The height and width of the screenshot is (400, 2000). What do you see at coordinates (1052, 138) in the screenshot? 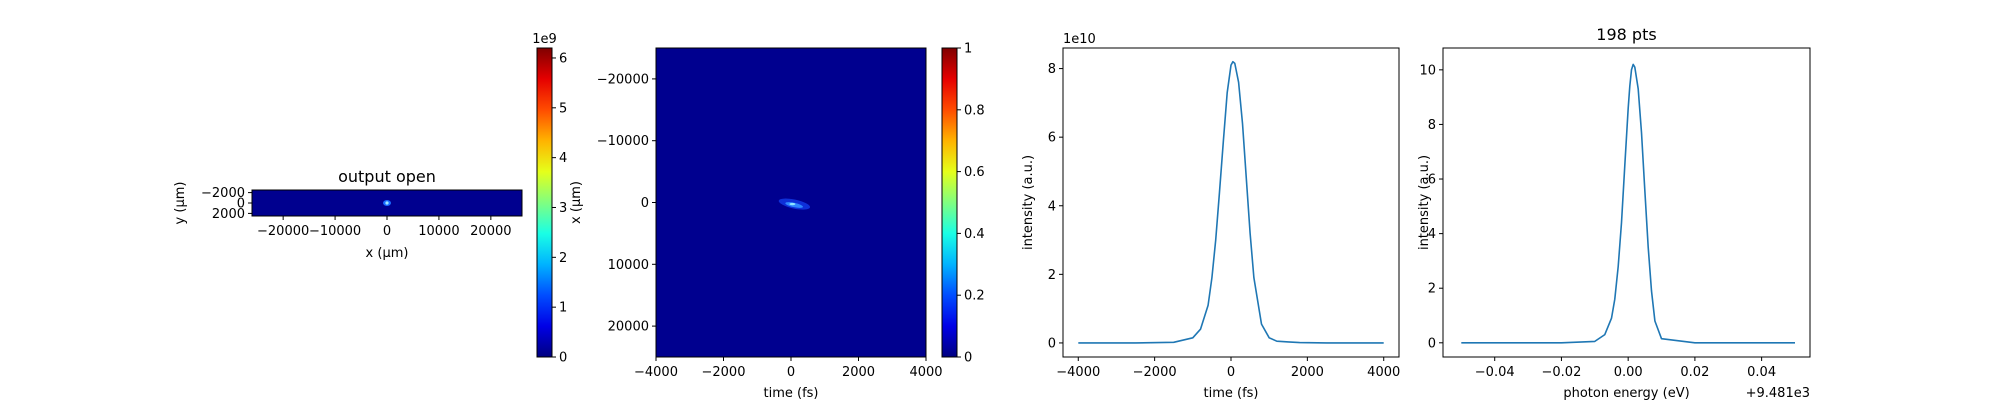
I see `p2-ytick-label: 6` at bounding box center [1052, 138].